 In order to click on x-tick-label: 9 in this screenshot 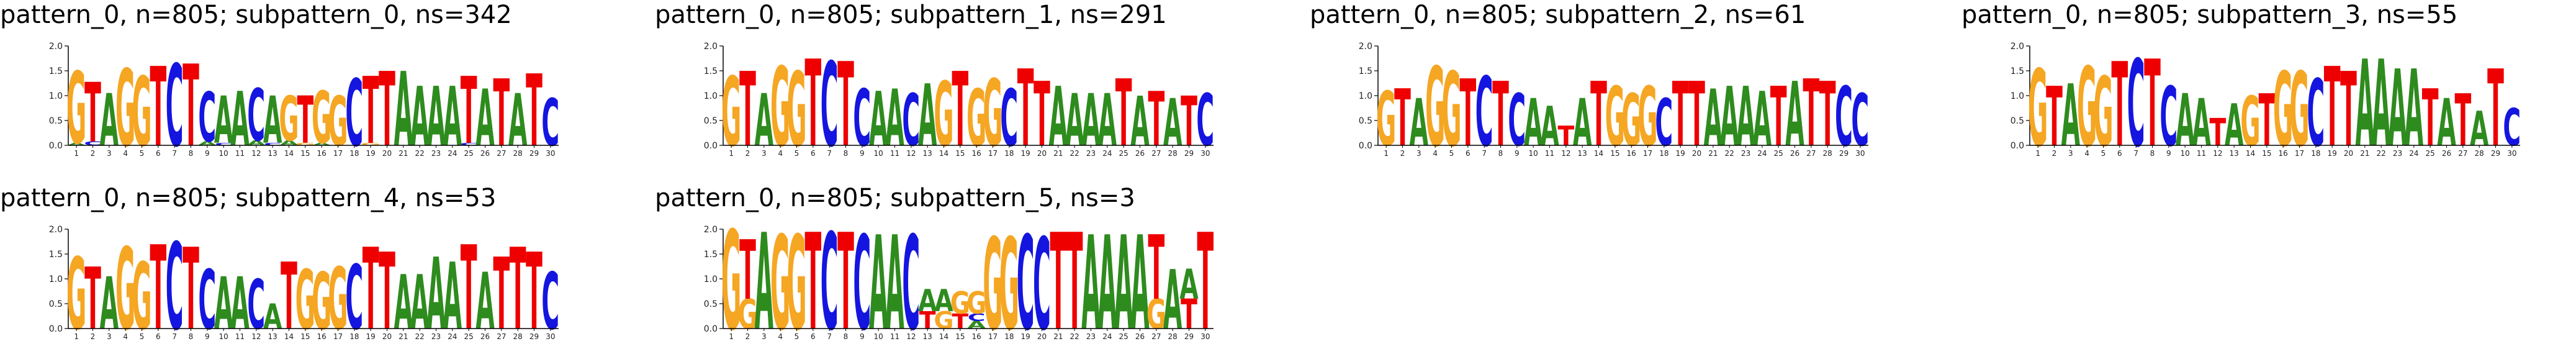, I will do `click(207, 153)`.